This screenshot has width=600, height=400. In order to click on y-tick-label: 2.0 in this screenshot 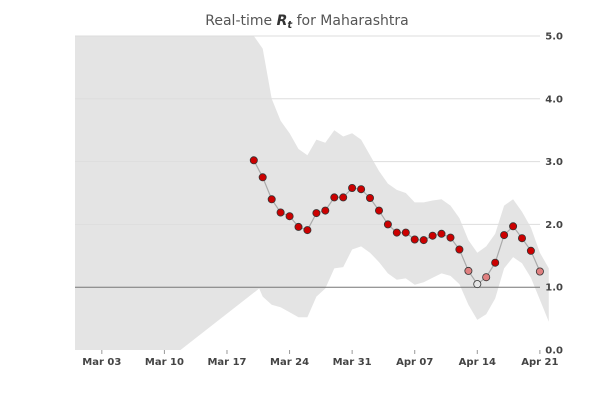, I will do `click(554, 225)`.